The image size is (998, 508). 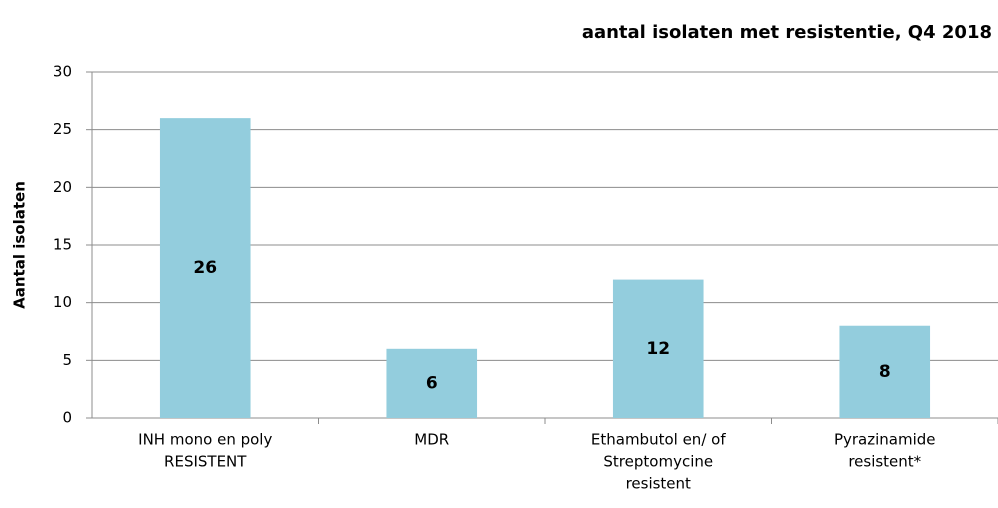 I want to click on x-tick-label: Streptomycine, so click(x=658, y=462).